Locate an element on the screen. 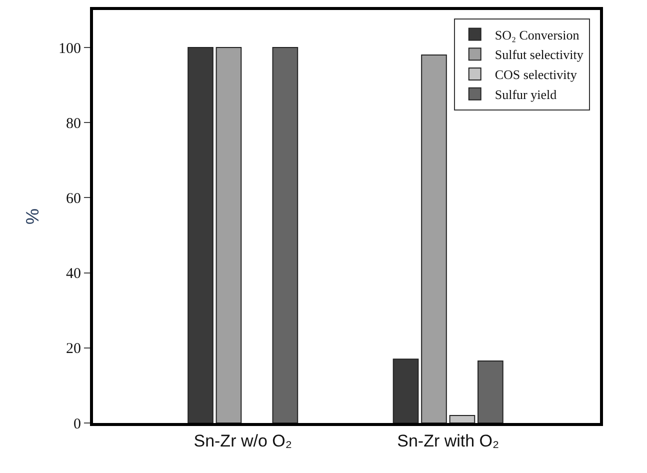  legend-label: COS selectivity is located at coordinates (536, 74).